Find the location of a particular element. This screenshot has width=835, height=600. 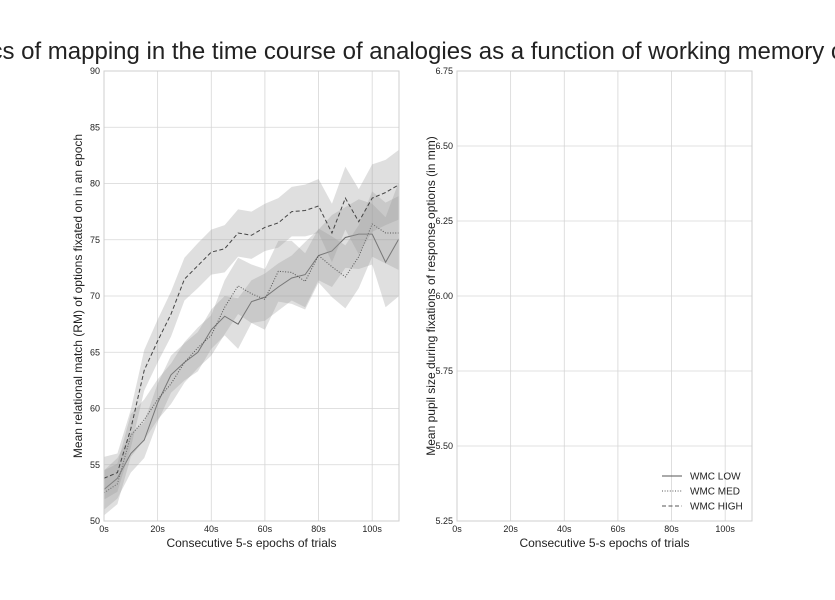

rm-x-tick-label: 40s is located at coordinates (211, 529).